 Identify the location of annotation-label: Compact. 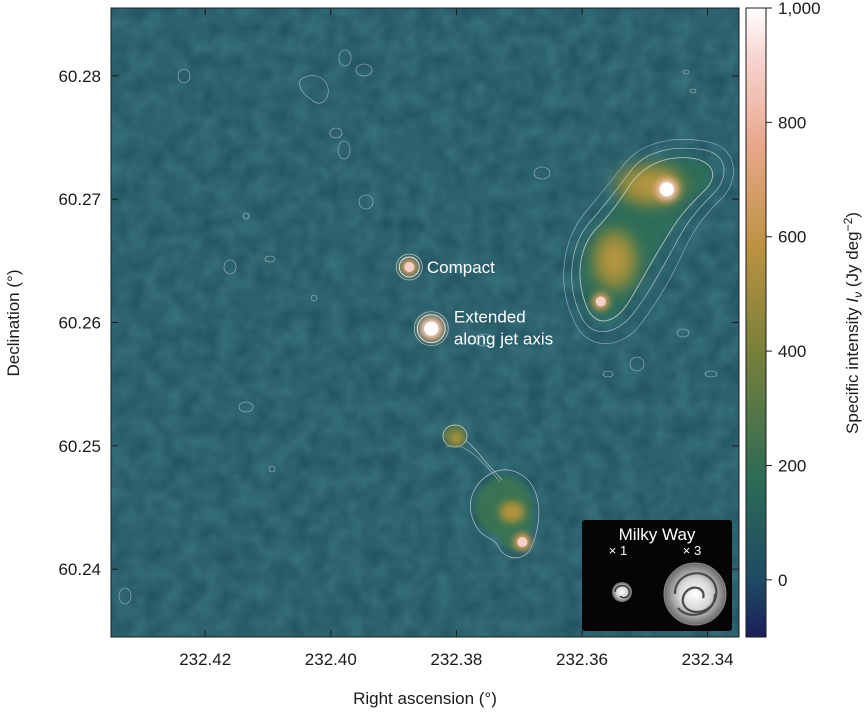
(461, 267).